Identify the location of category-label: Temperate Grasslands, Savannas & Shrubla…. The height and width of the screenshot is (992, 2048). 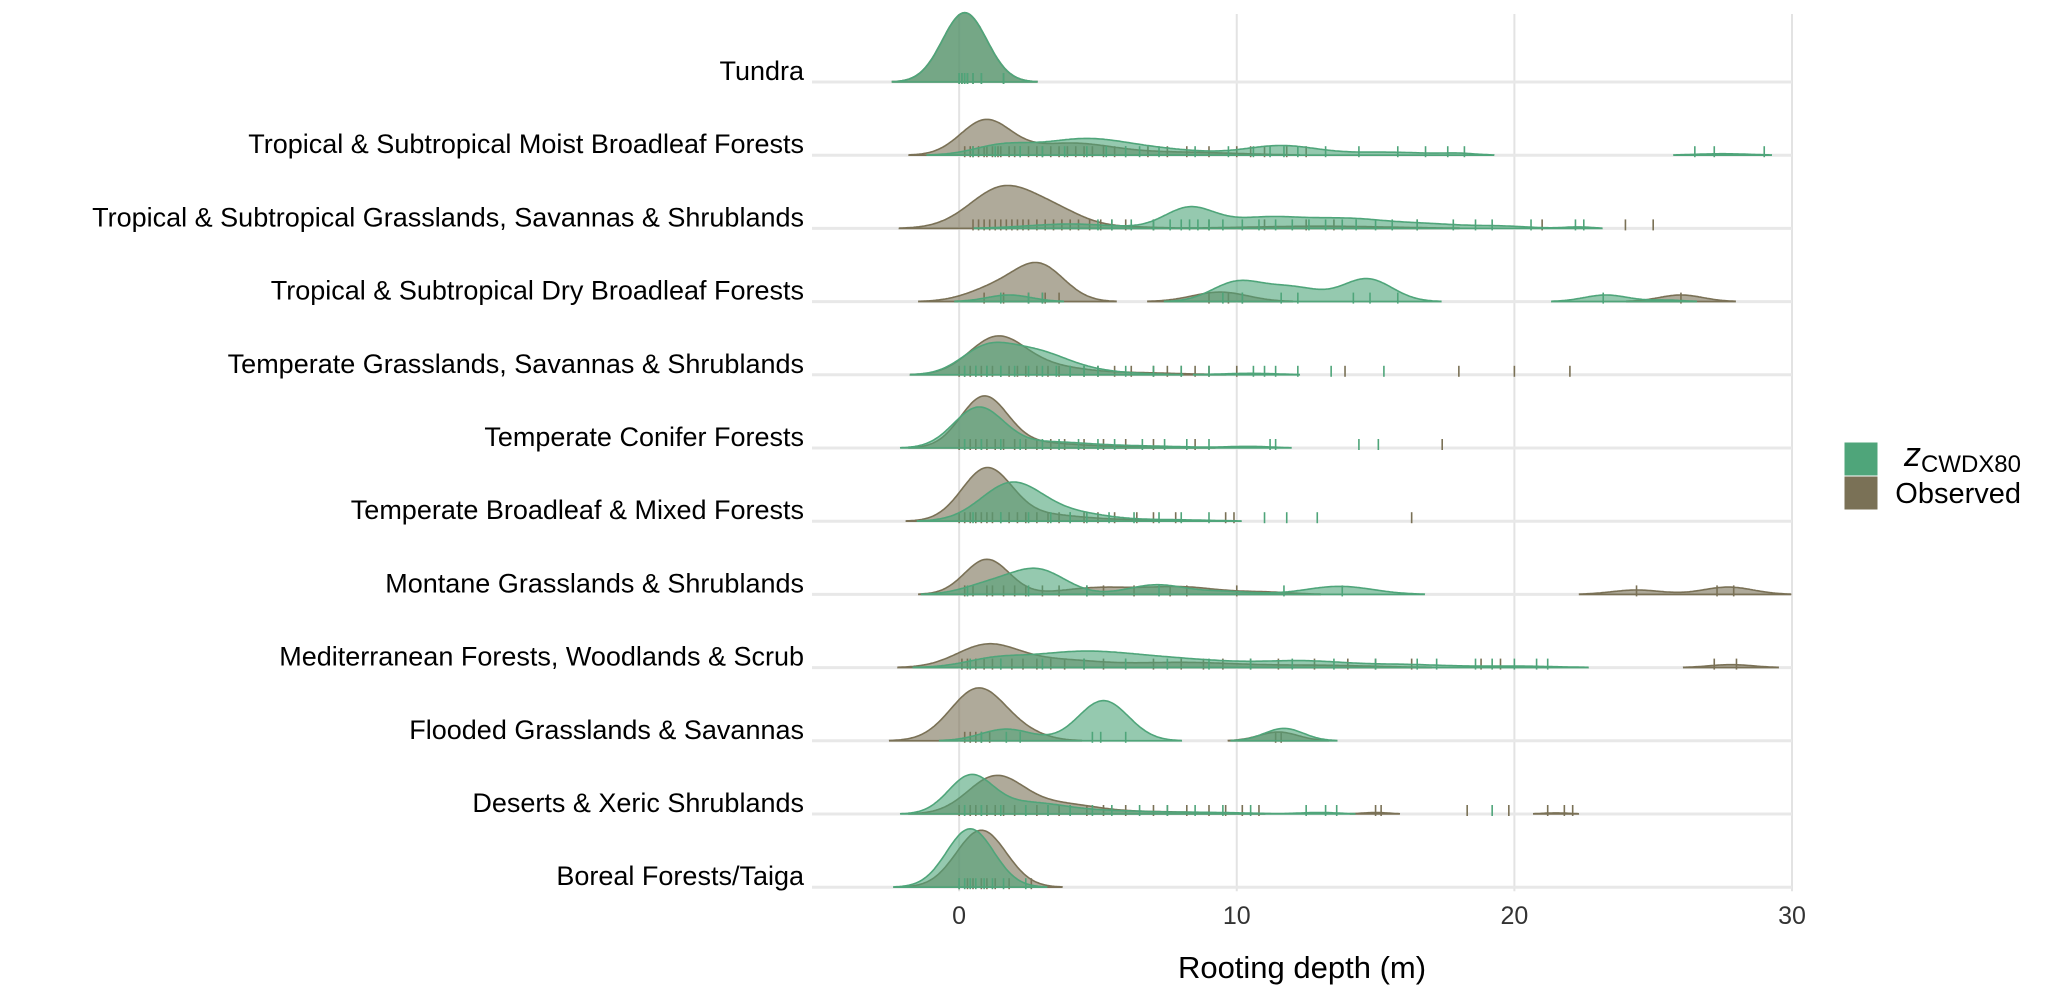
(516, 364).